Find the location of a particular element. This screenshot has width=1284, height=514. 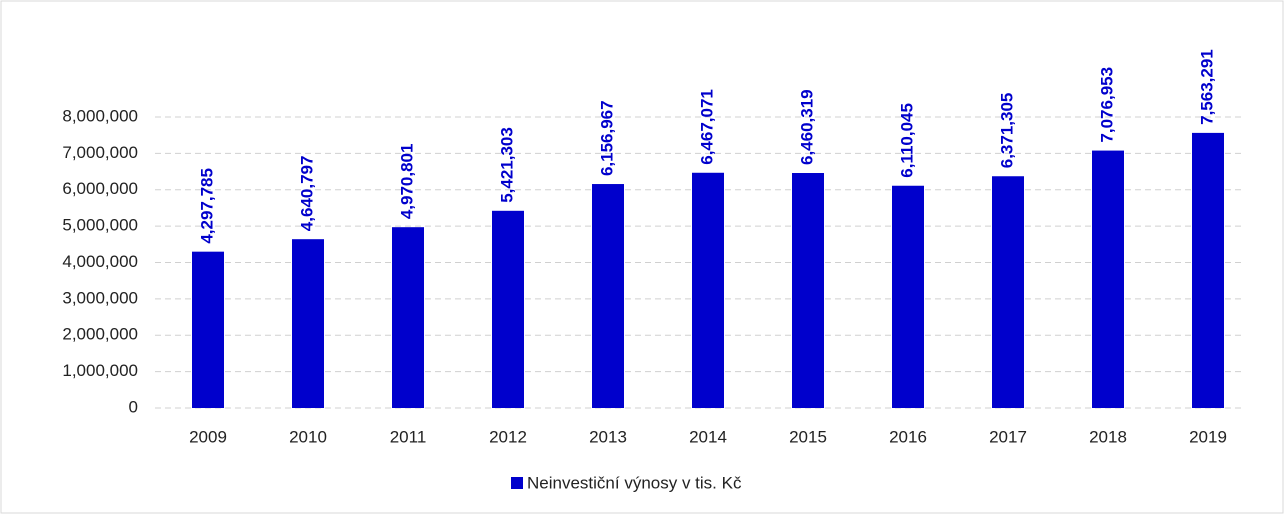

x-tick-label: 2015 is located at coordinates (808, 436).